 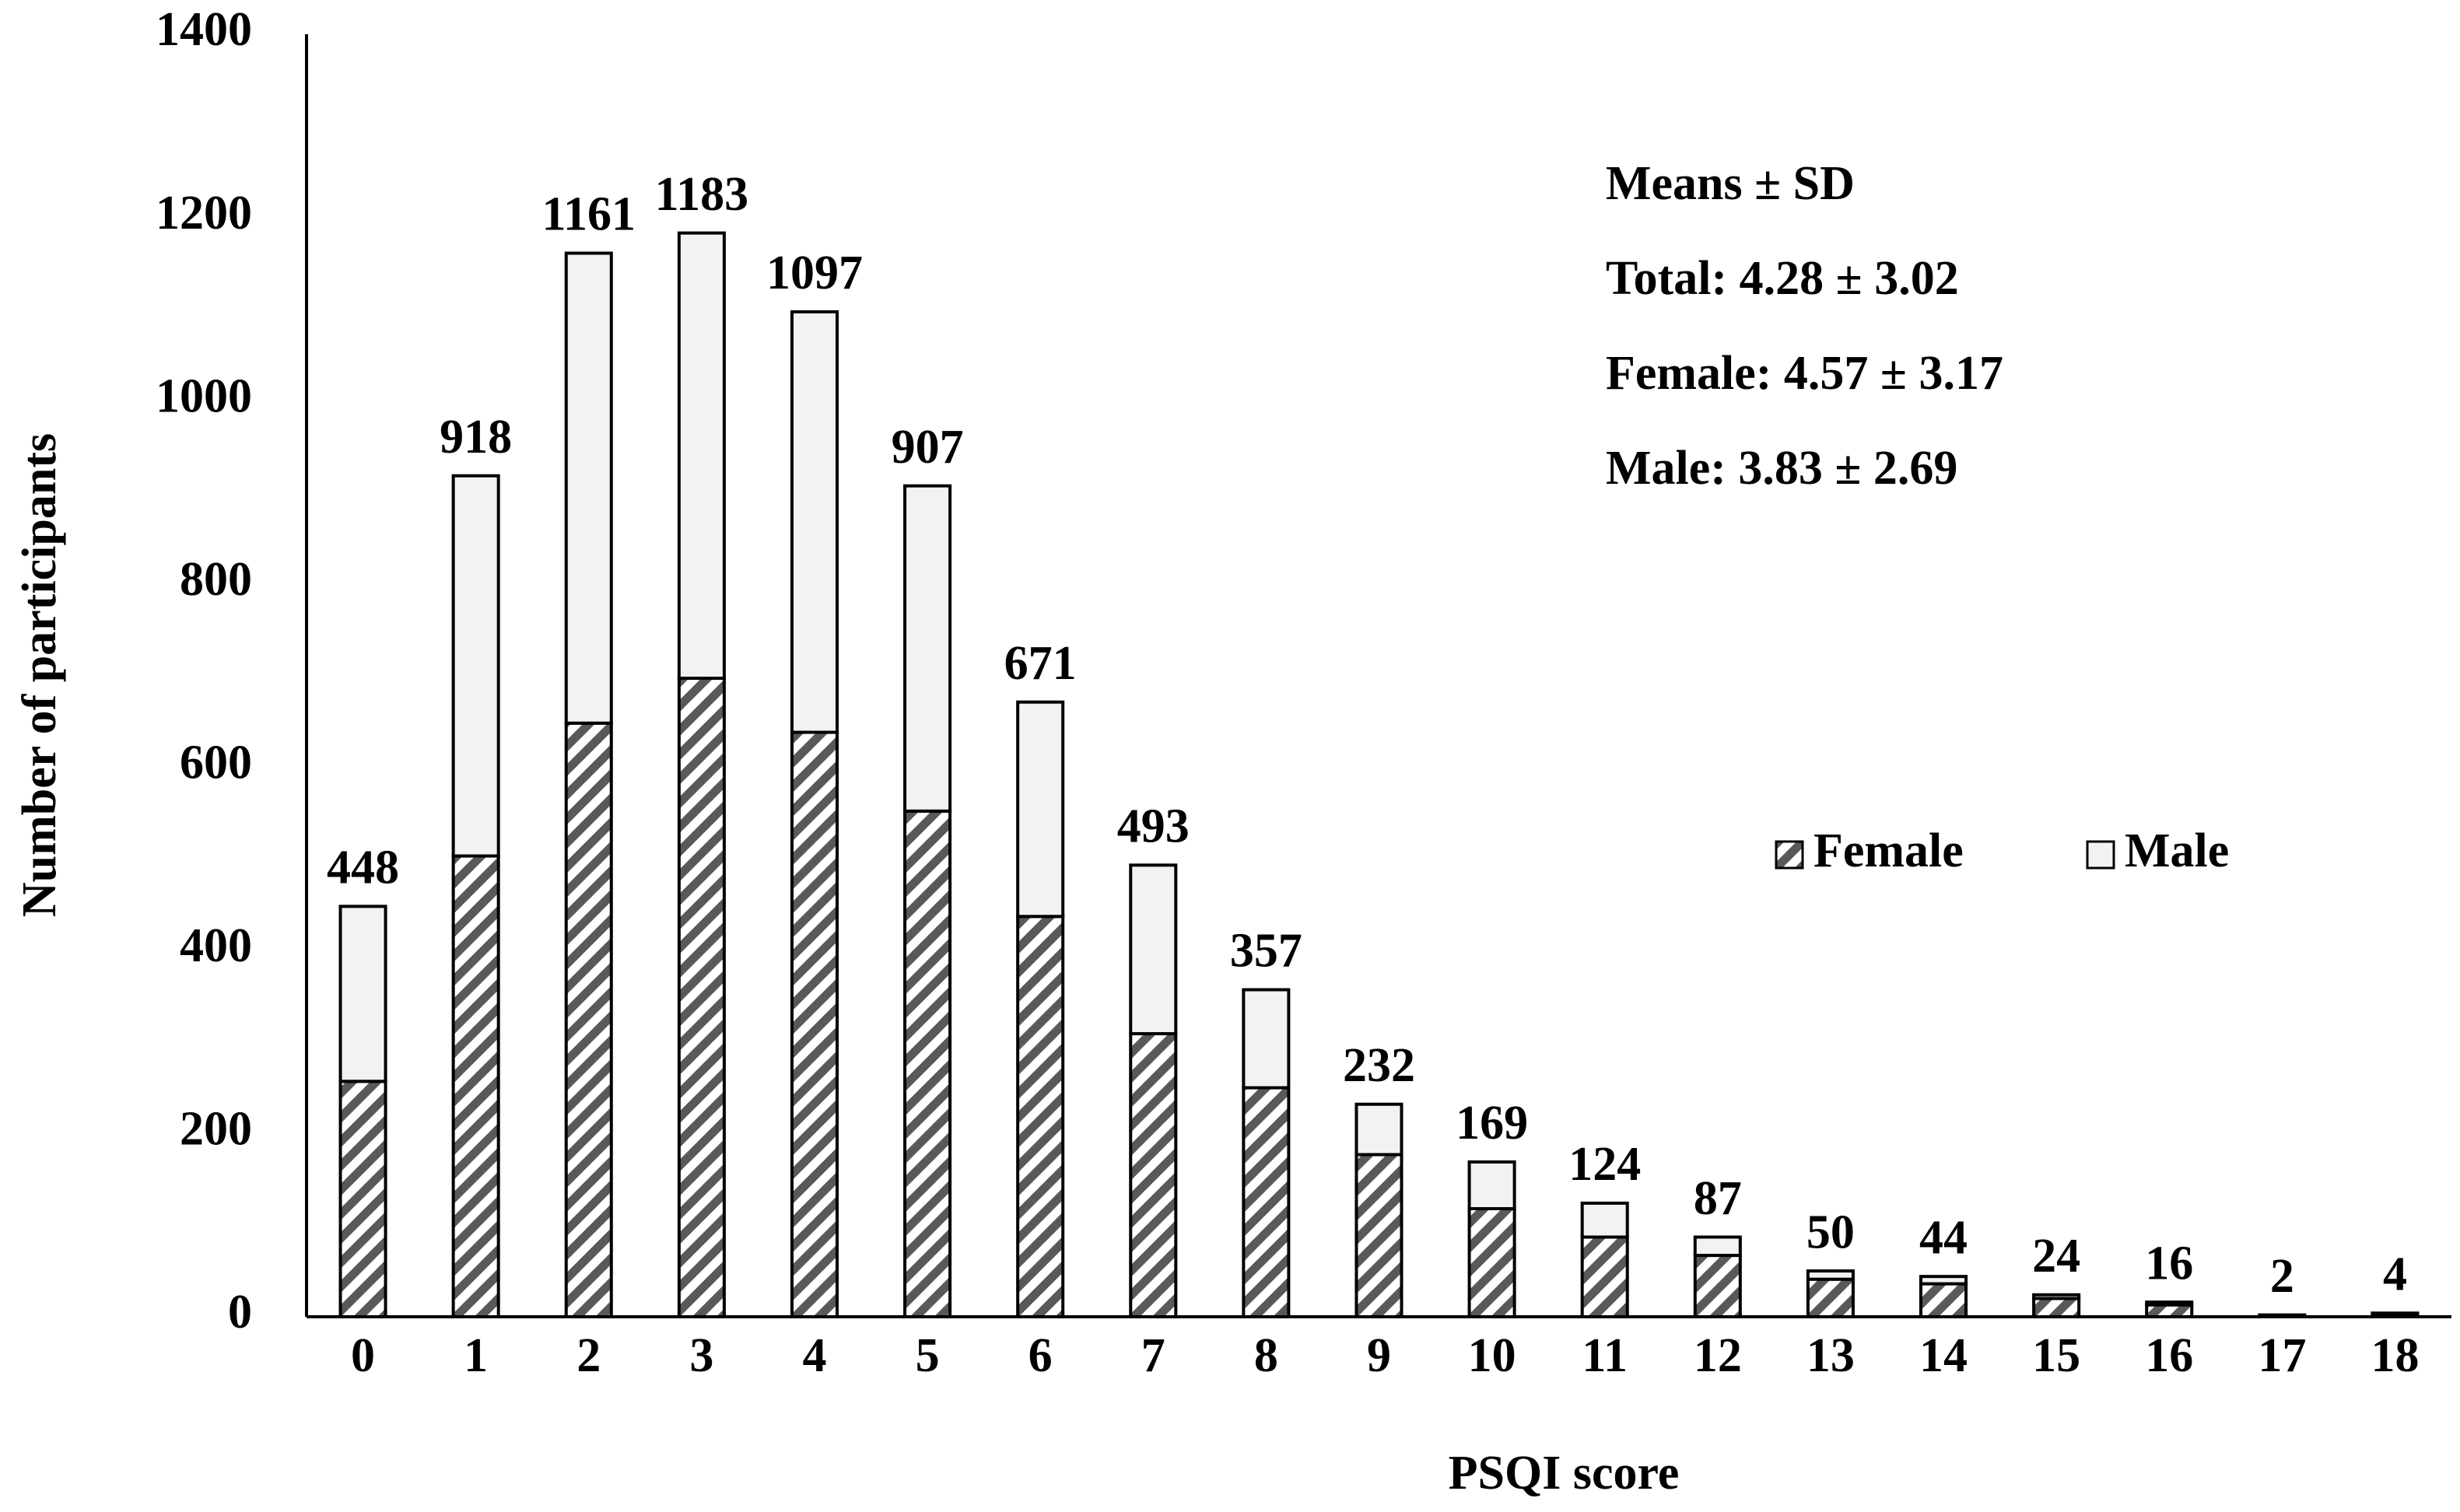 What do you see at coordinates (1492, 1123) in the screenshot?
I see `total-label: 169` at bounding box center [1492, 1123].